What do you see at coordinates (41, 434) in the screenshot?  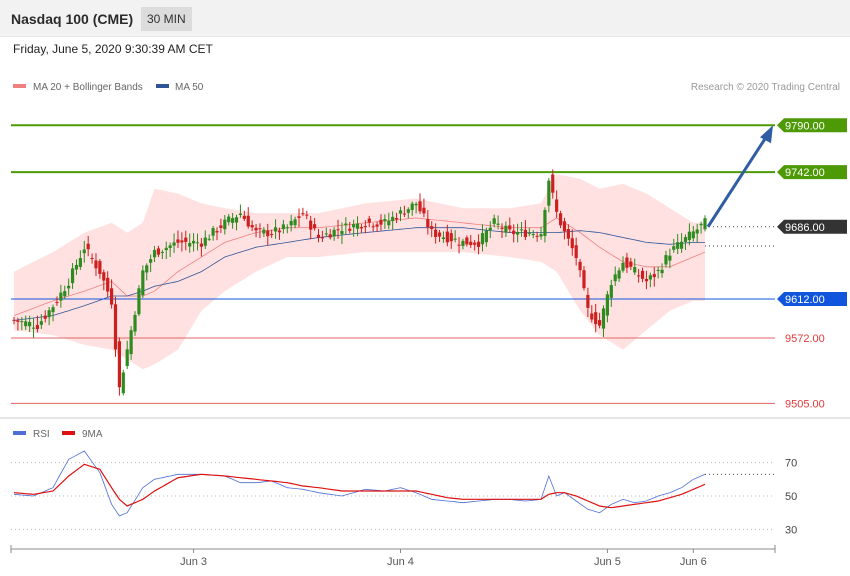 I see `rsi-legend-label: RSI` at bounding box center [41, 434].